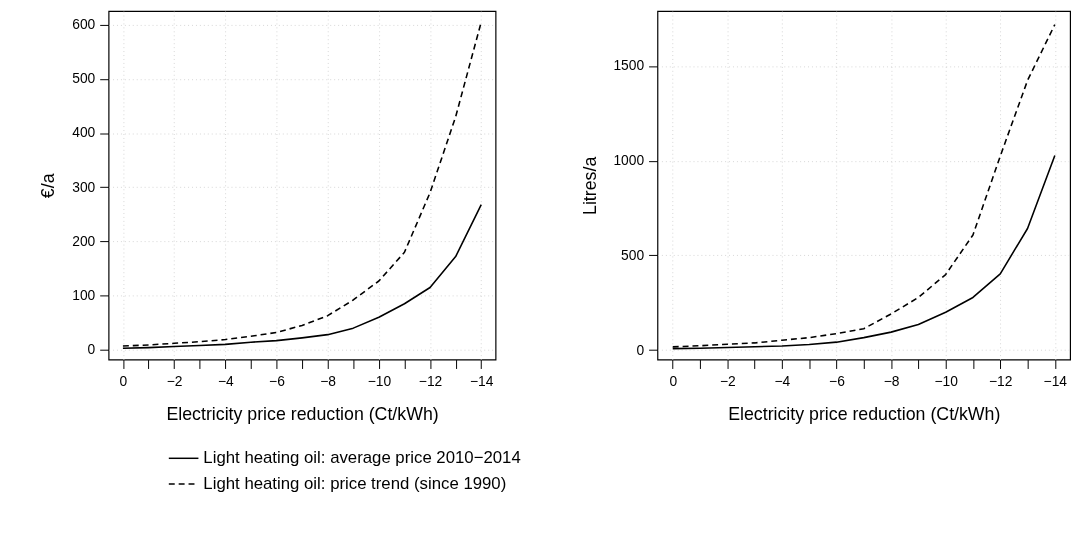 The height and width of the screenshot is (537, 1079). I want to click on y-tick-label: 400, so click(84, 132).